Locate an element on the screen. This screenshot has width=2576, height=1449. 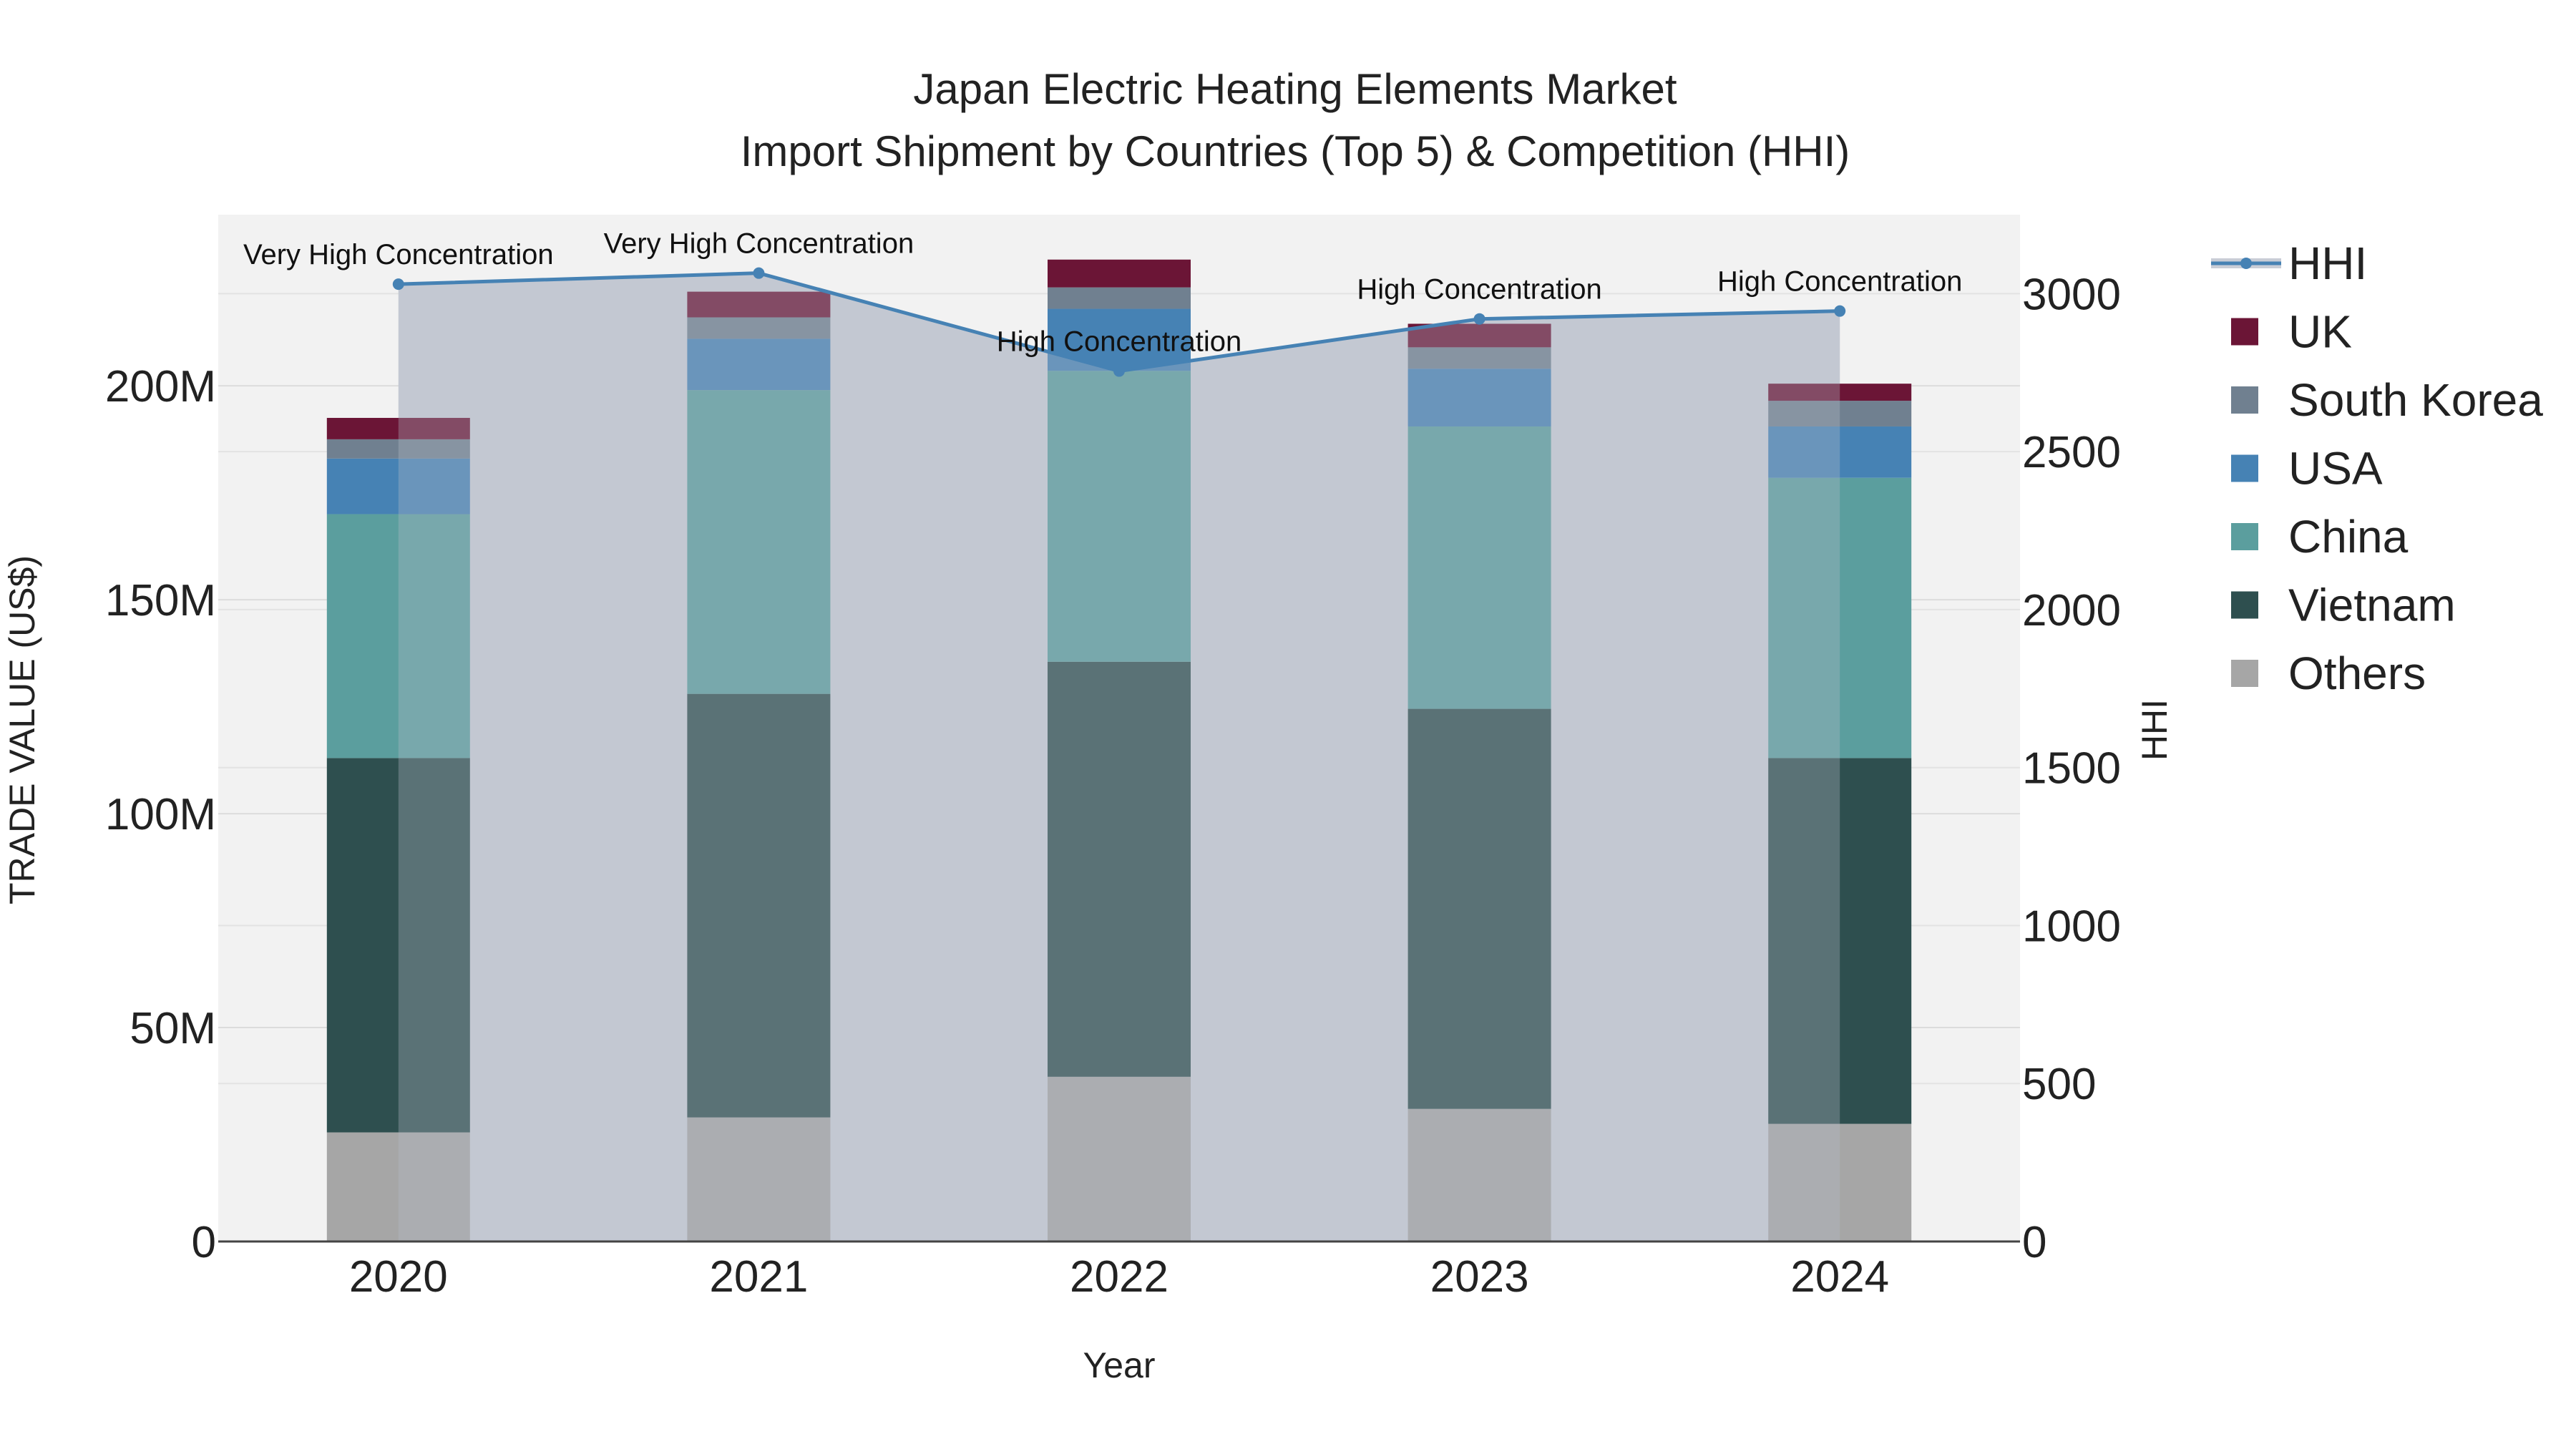
y2-tick-label: 1000 is located at coordinates (2071, 926).